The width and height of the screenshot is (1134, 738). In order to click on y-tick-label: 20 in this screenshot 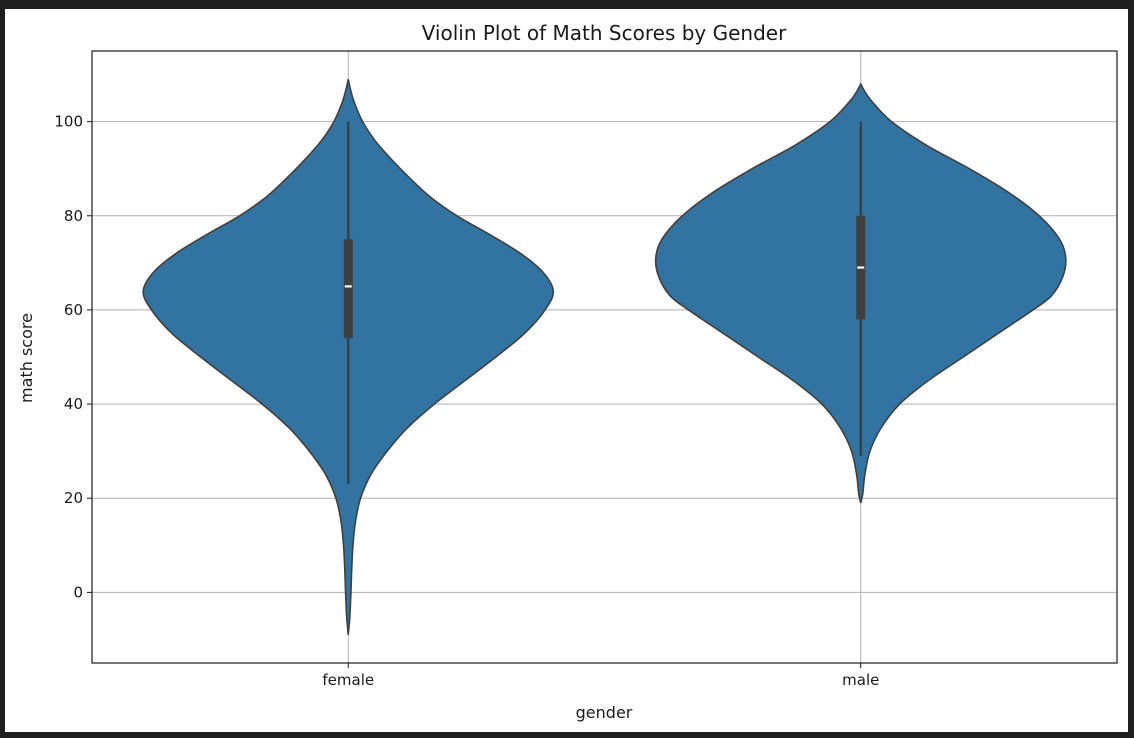, I will do `click(73, 498)`.